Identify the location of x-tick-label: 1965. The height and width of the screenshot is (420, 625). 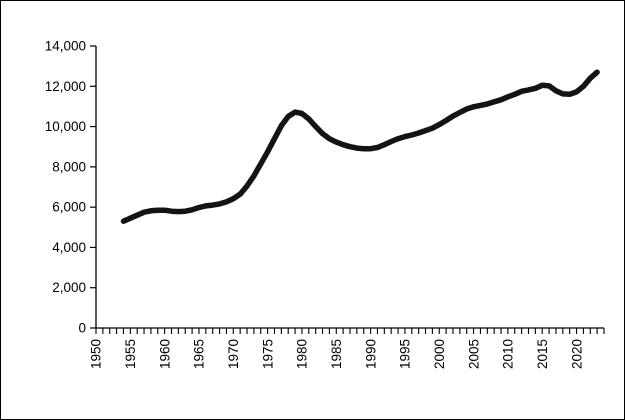
(199, 354).